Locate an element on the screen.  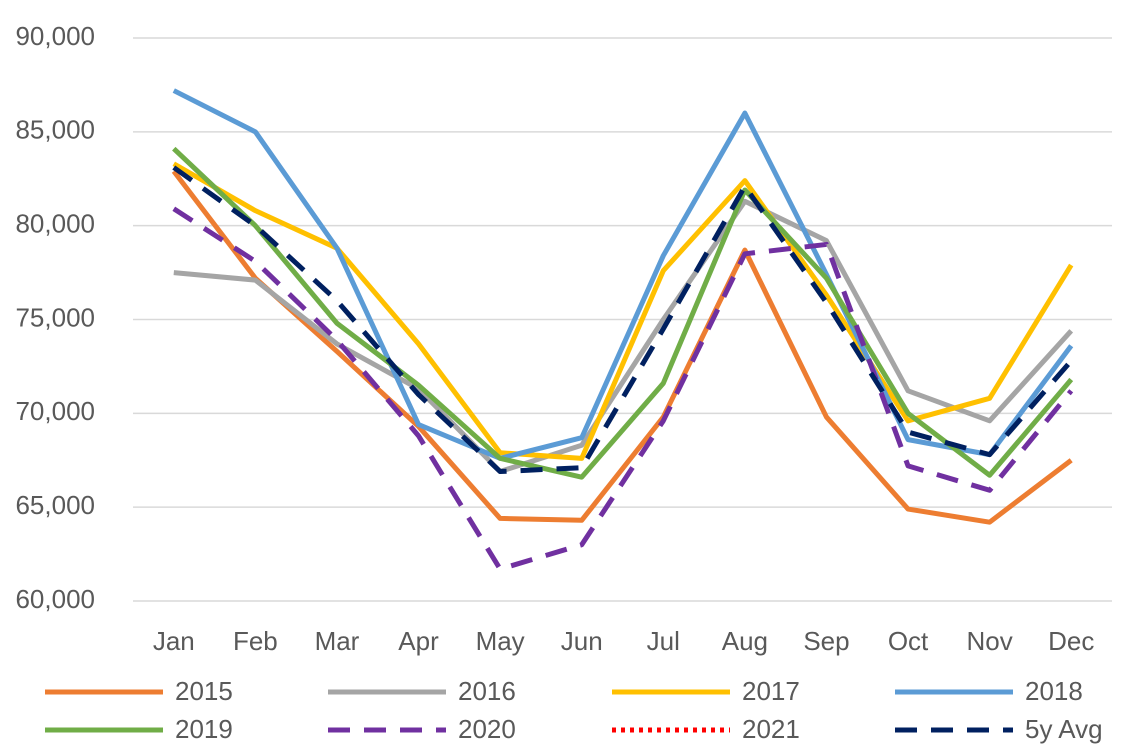
x-tick-label: Nov is located at coordinates (990, 641).